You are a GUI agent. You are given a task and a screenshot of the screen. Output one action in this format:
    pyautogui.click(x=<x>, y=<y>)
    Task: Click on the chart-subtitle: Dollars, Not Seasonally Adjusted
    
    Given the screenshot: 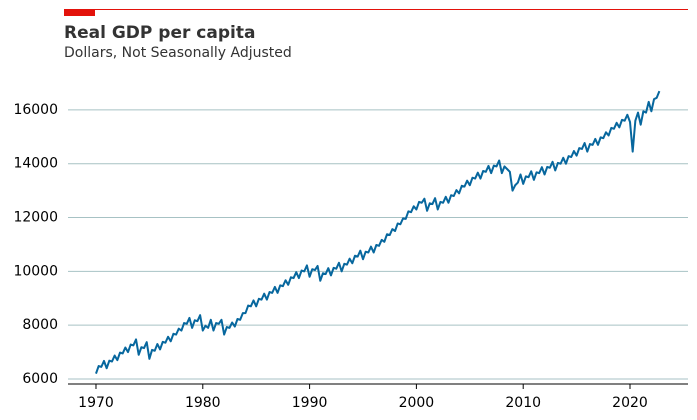 What is the action you would take?
    pyautogui.click(x=178, y=53)
    